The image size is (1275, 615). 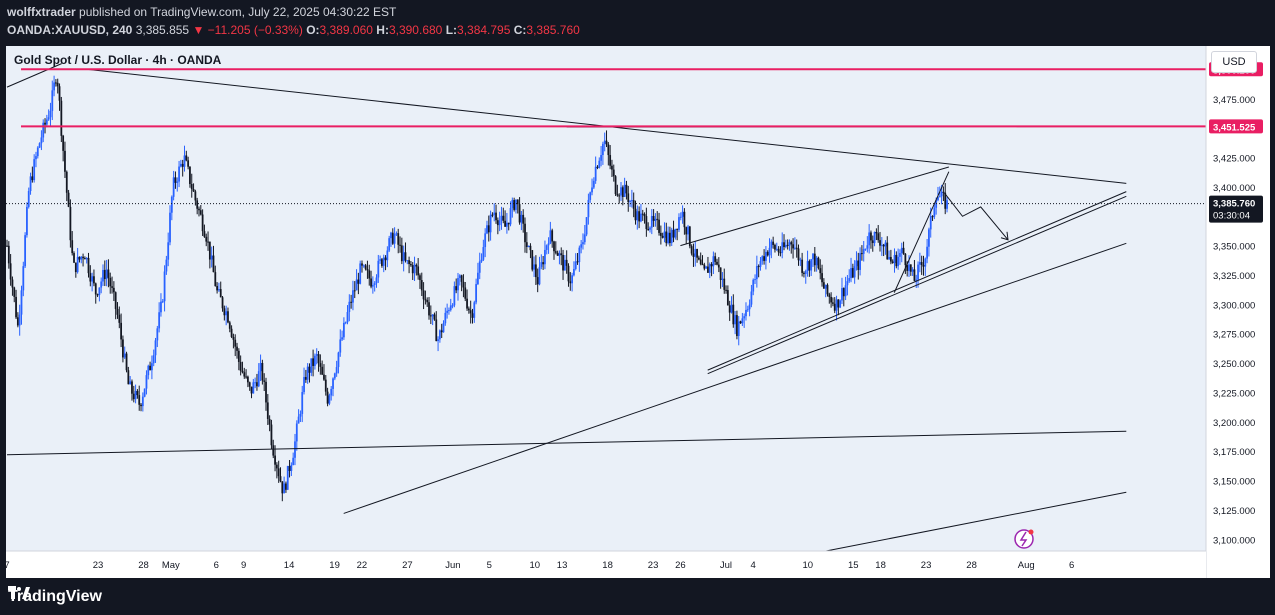 What do you see at coordinates (1238, 312) in the screenshot?
I see `price-axis` at bounding box center [1238, 312].